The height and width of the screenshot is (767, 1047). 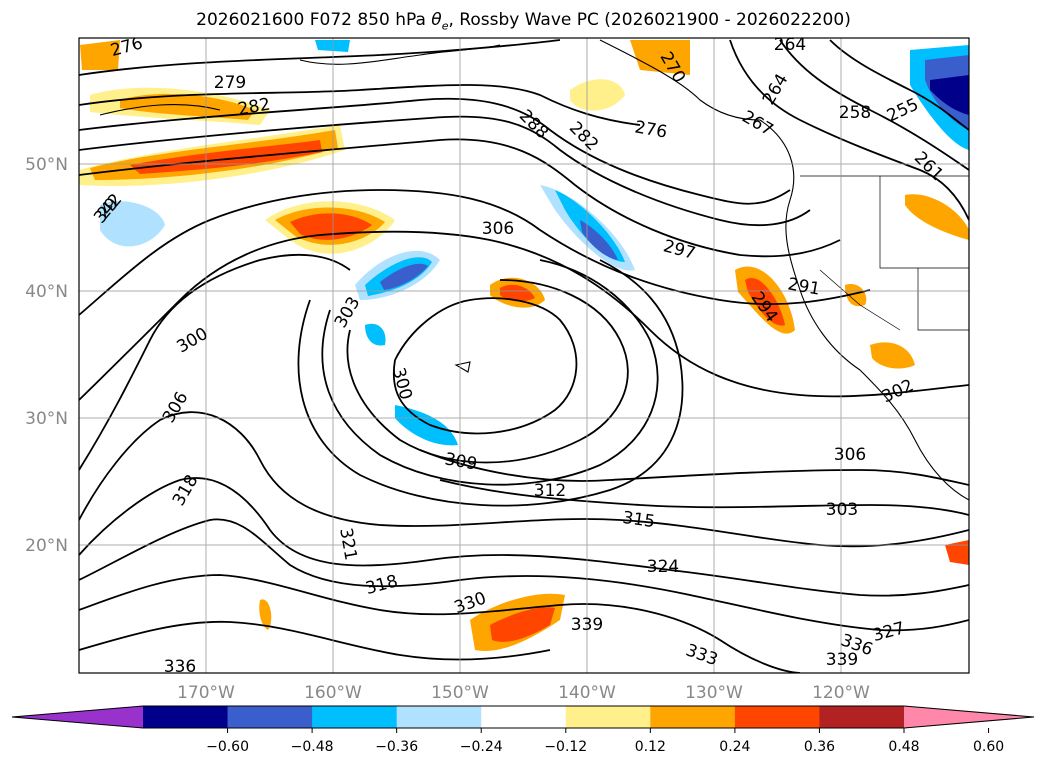 I want to click on lat-label: 20°N, so click(x=46, y=546).